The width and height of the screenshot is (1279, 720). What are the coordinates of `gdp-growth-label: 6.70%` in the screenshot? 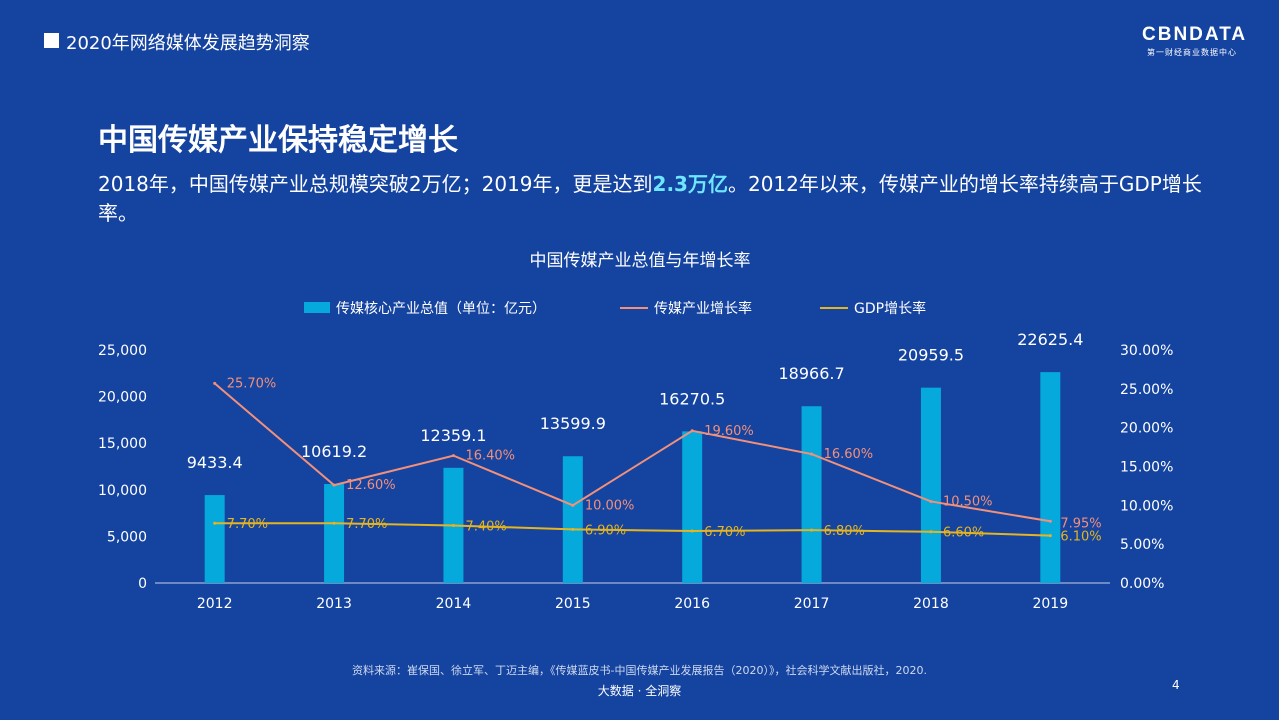 It's located at (724, 532).